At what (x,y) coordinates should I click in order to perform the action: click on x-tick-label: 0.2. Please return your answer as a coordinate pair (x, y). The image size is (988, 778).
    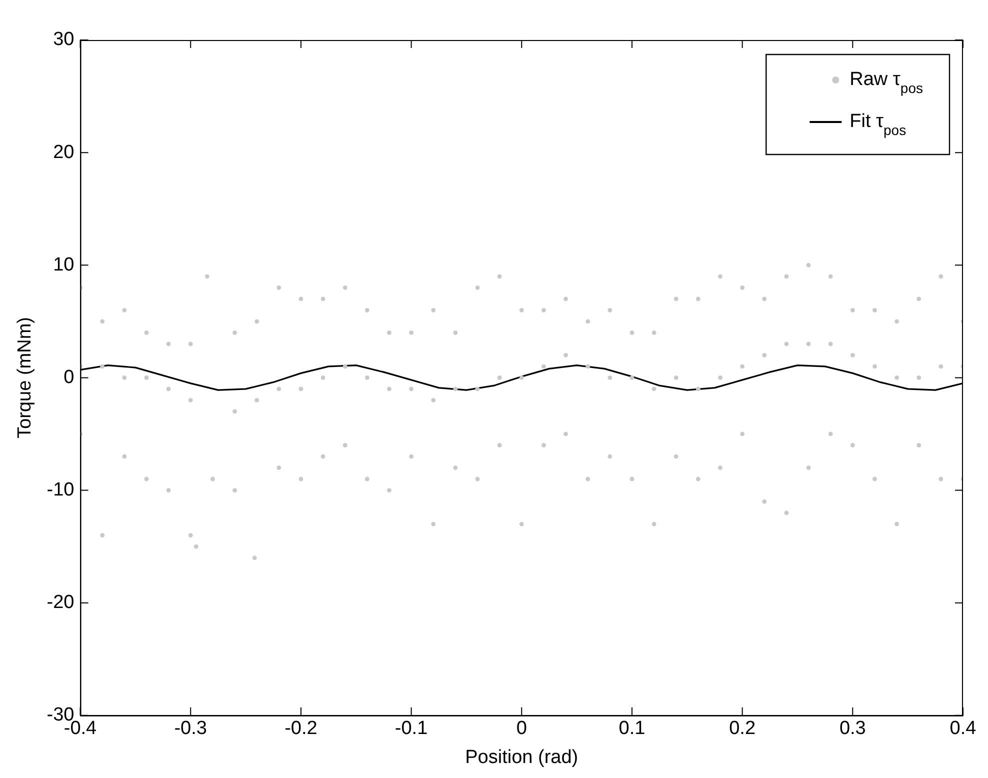
    Looking at the image, I should click on (742, 729).